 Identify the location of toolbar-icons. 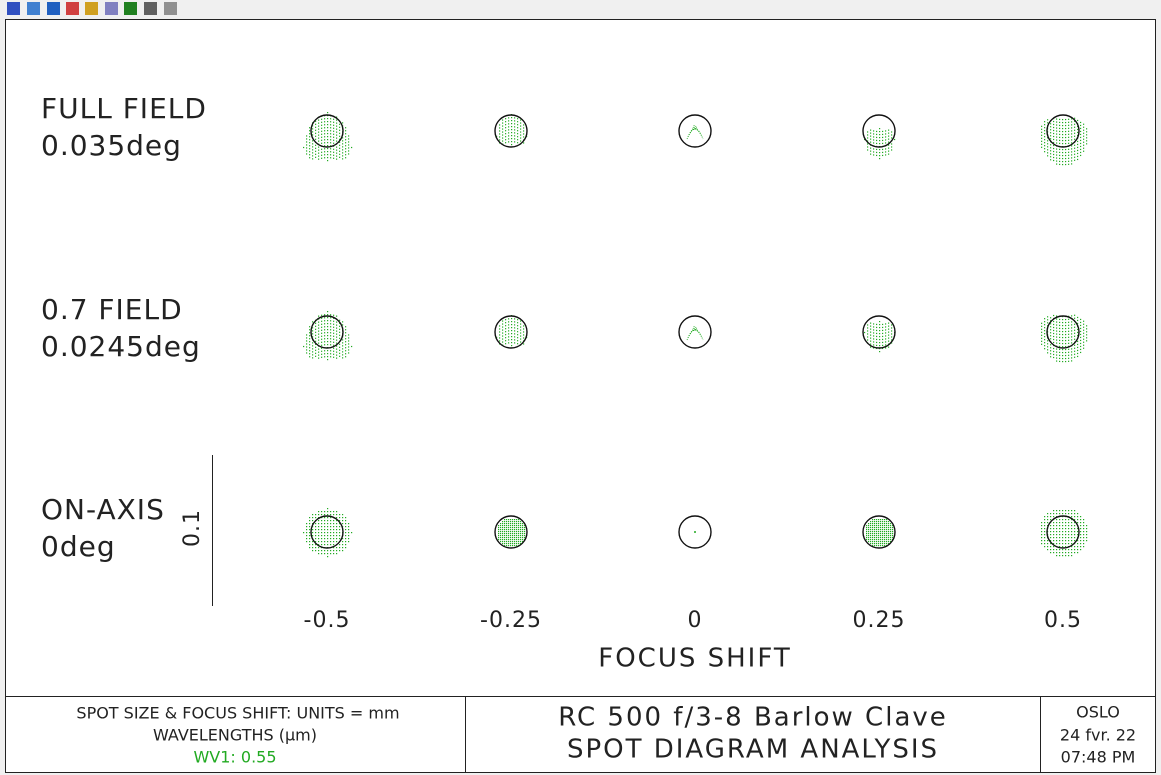
(92, 8).